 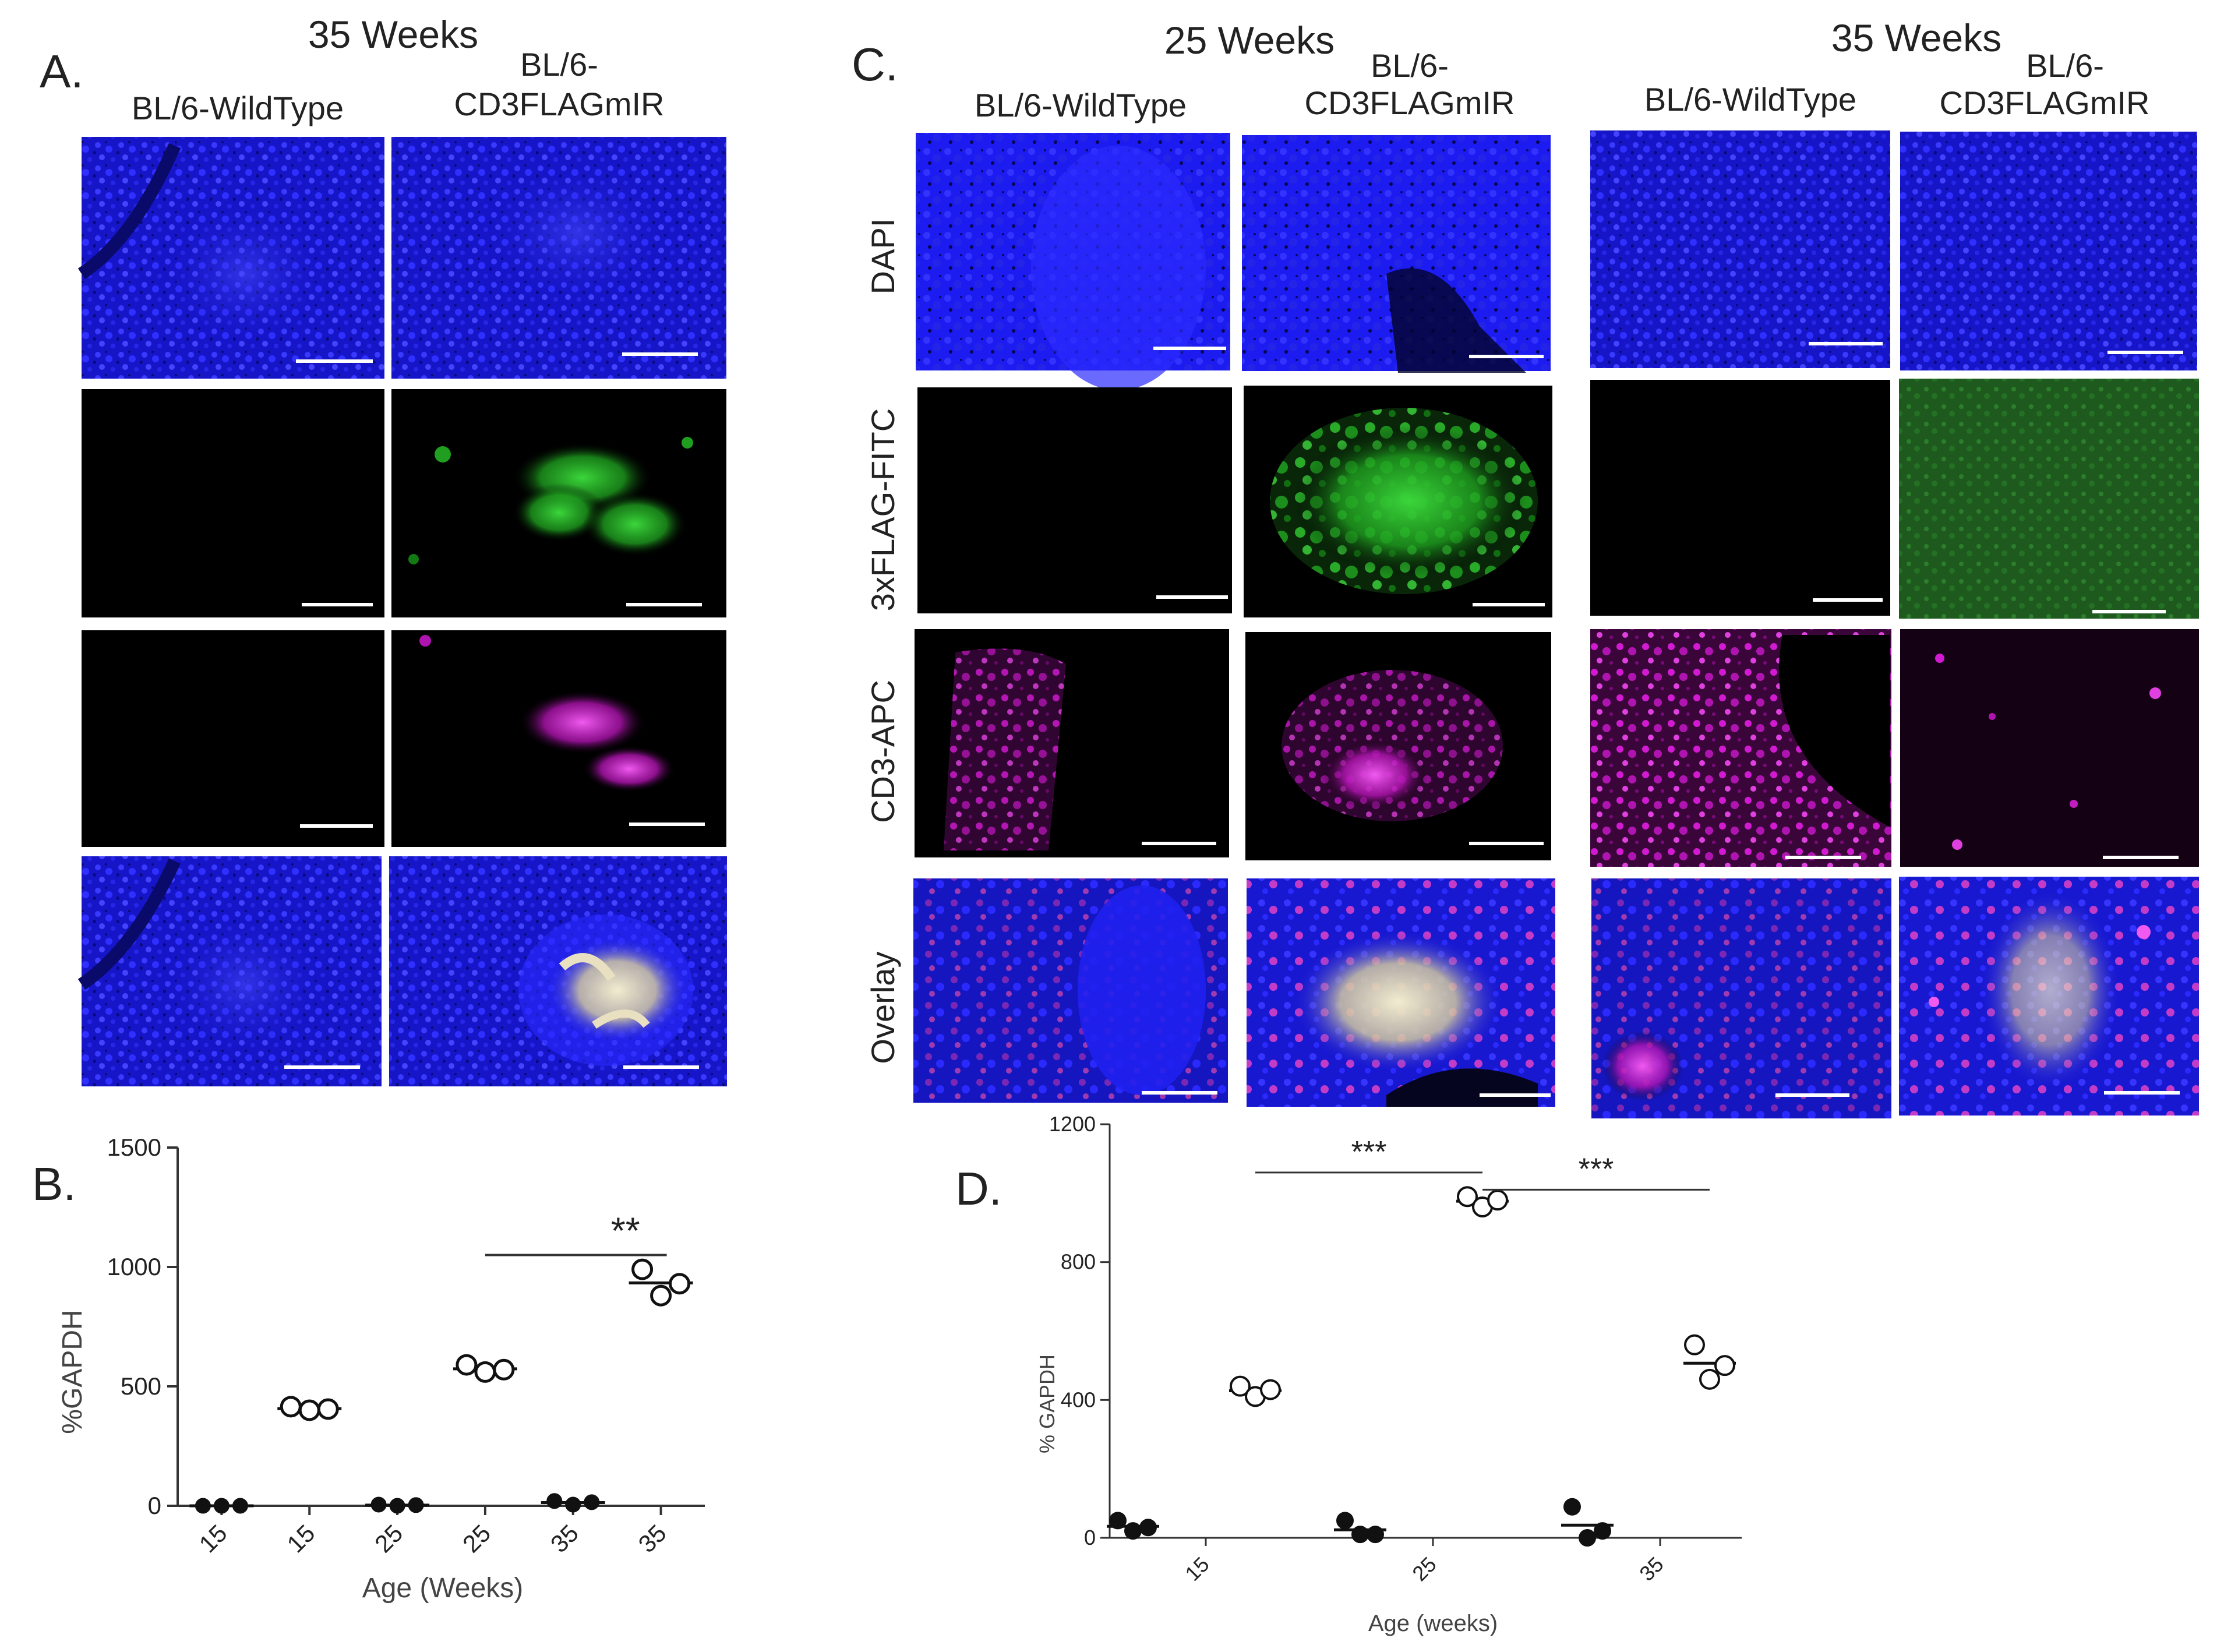 What do you see at coordinates (978, 1189) in the screenshot?
I see `panel-d-letter: D.` at bounding box center [978, 1189].